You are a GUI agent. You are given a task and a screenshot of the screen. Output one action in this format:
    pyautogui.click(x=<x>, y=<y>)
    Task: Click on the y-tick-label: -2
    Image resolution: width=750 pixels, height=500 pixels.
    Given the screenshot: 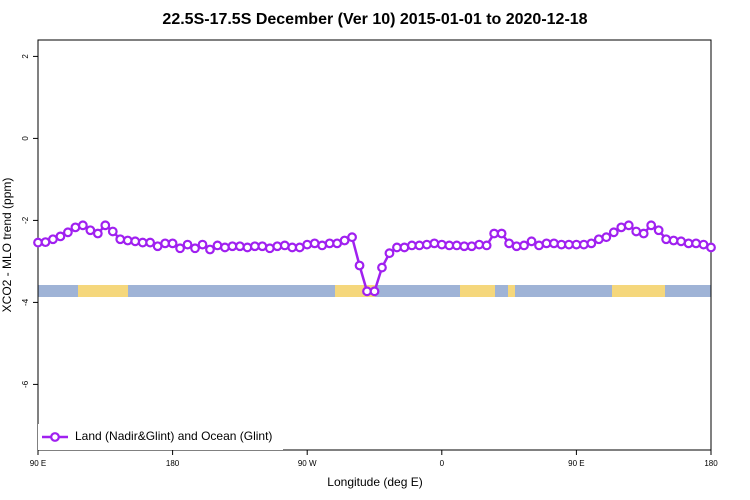 What is the action you would take?
    pyautogui.click(x=25, y=220)
    